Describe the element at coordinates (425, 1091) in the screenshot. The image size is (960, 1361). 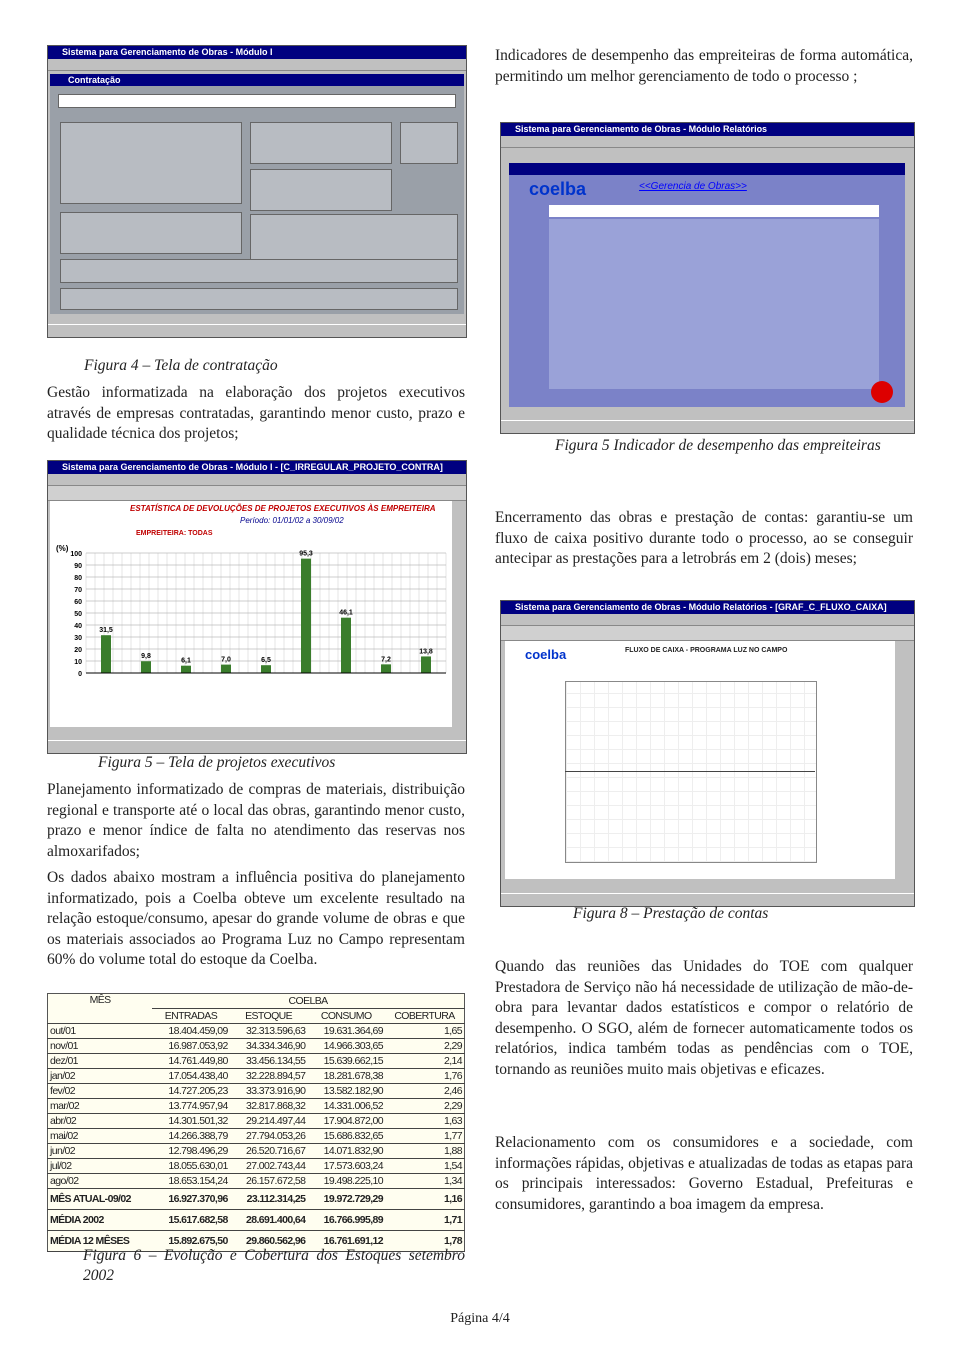
I see `cell-number: 2,46` at that location.